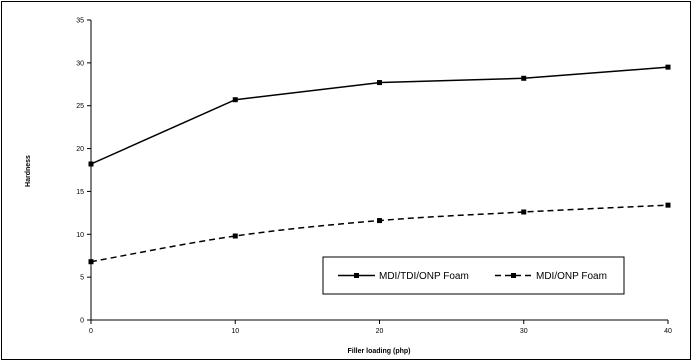 This screenshot has width=692, height=361. Describe the element at coordinates (82, 321) in the screenshot. I see `y-tick-label: 0` at that location.